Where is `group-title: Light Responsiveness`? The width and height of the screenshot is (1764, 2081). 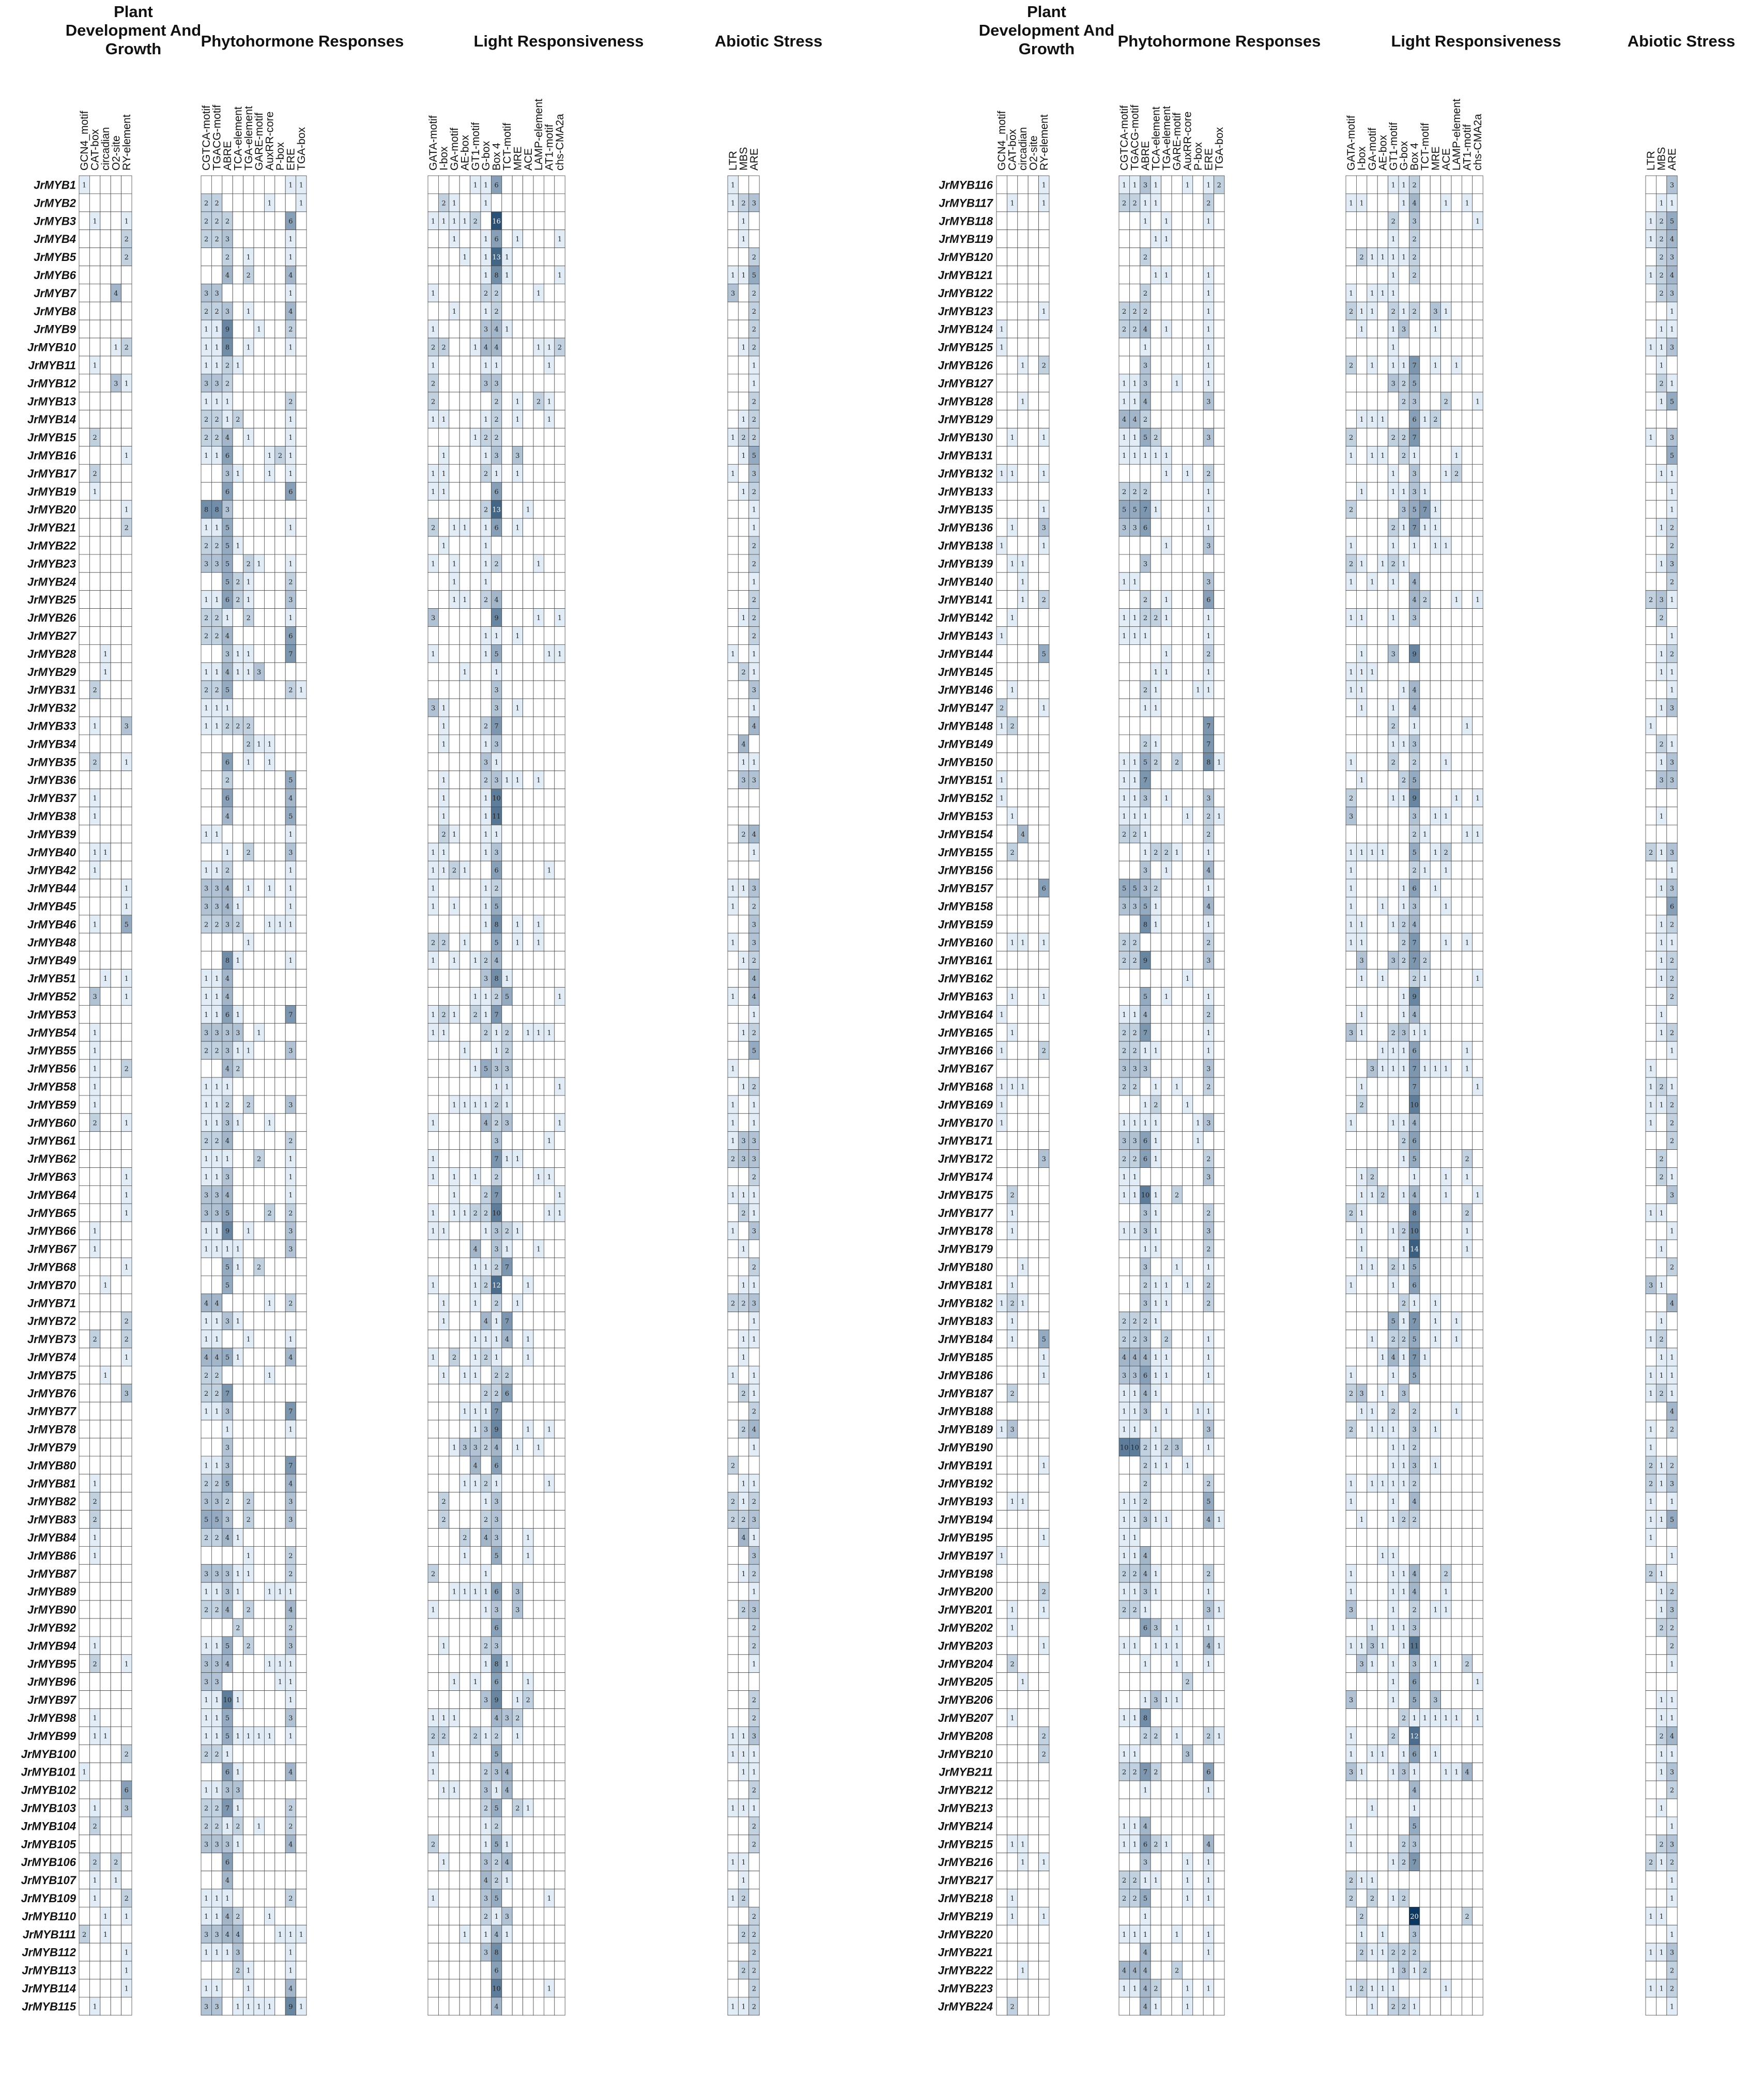
group-title: Light Responsiveness is located at coordinates (558, 41).